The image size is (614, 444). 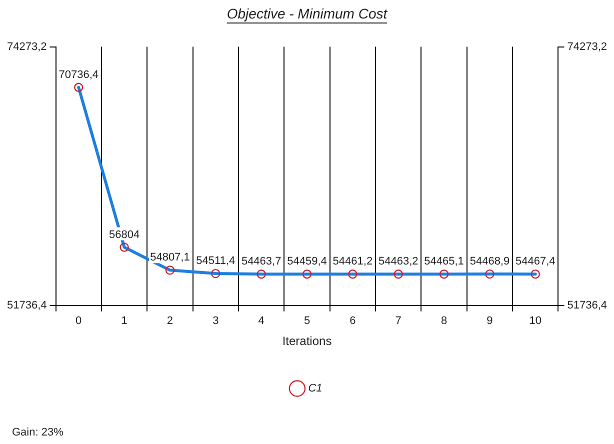 What do you see at coordinates (490, 262) in the screenshot?
I see `data-label: 54468,9` at bounding box center [490, 262].